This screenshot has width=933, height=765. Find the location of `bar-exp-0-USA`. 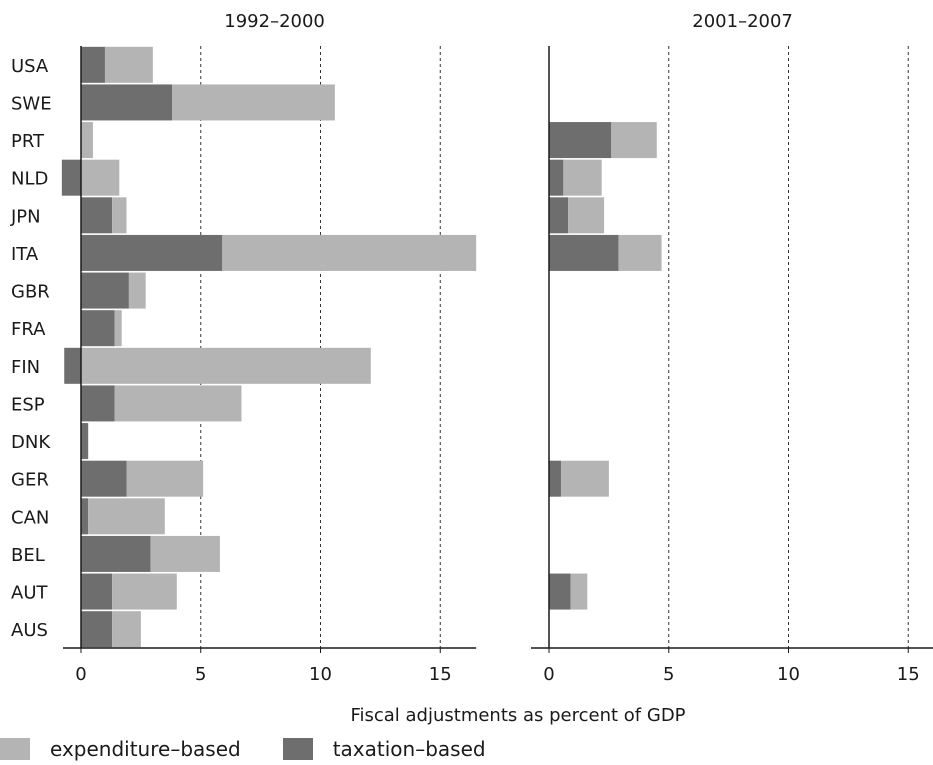

bar-exp-0-USA is located at coordinates (128, 64).